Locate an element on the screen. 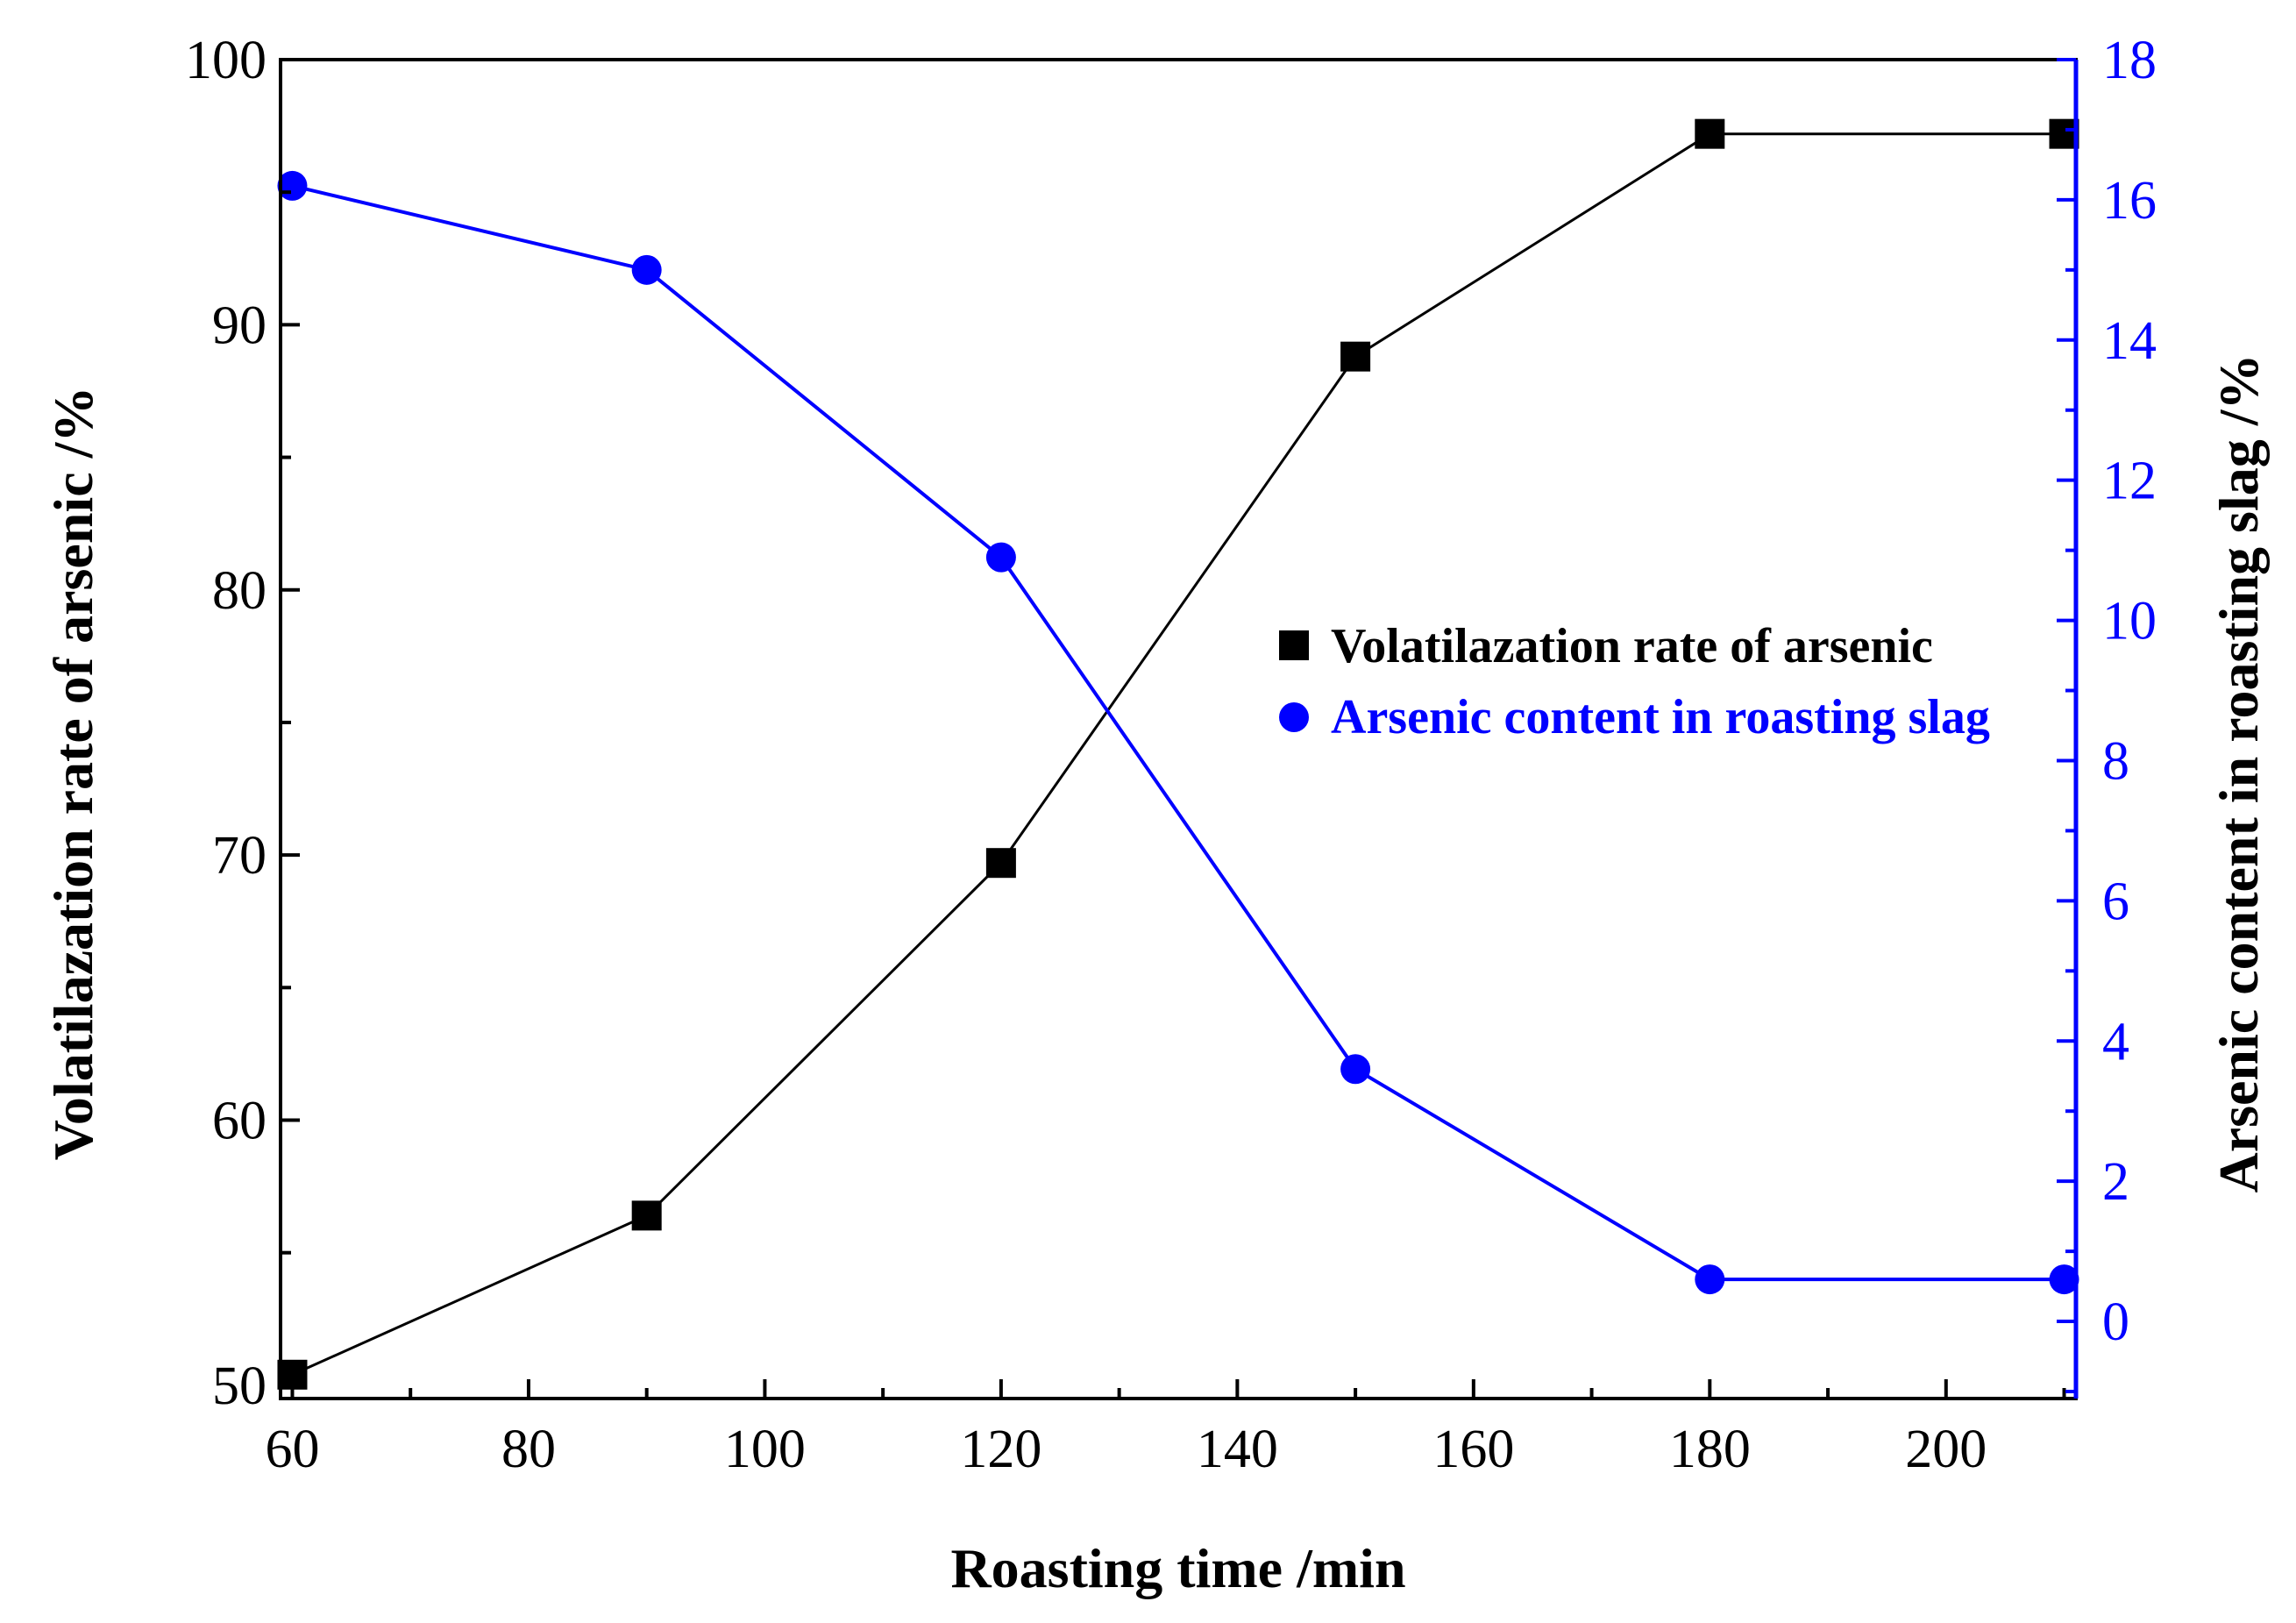 This screenshot has height=1623, width=2296. x-axis-title: Roasting time /min is located at coordinates (1177, 1568).